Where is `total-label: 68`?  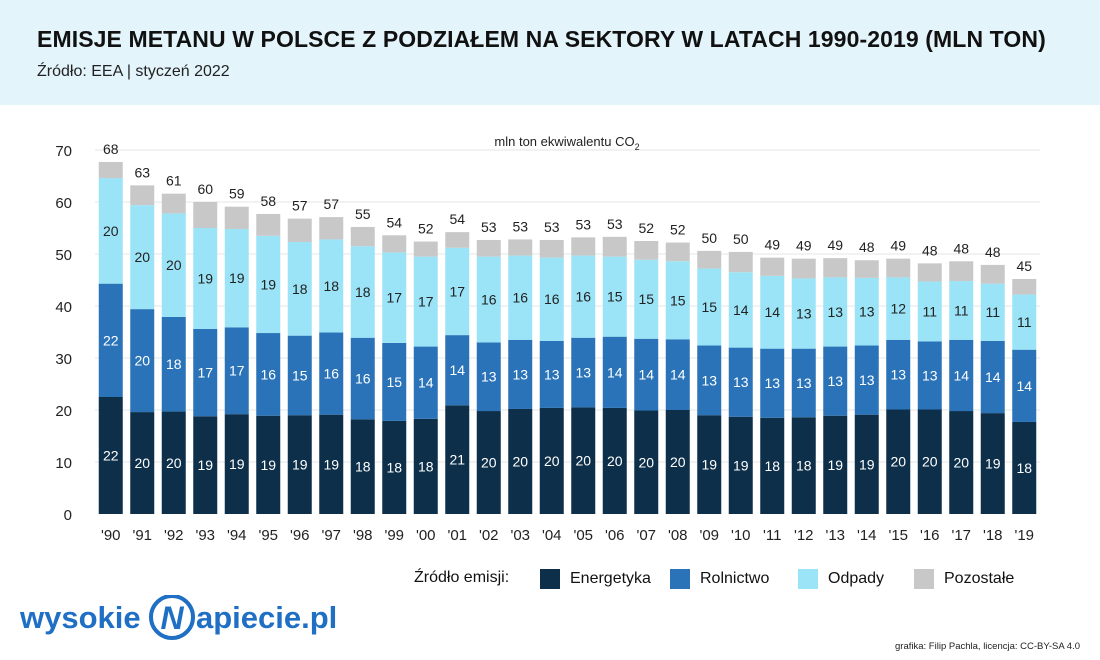 total-label: 68 is located at coordinates (111, 149).